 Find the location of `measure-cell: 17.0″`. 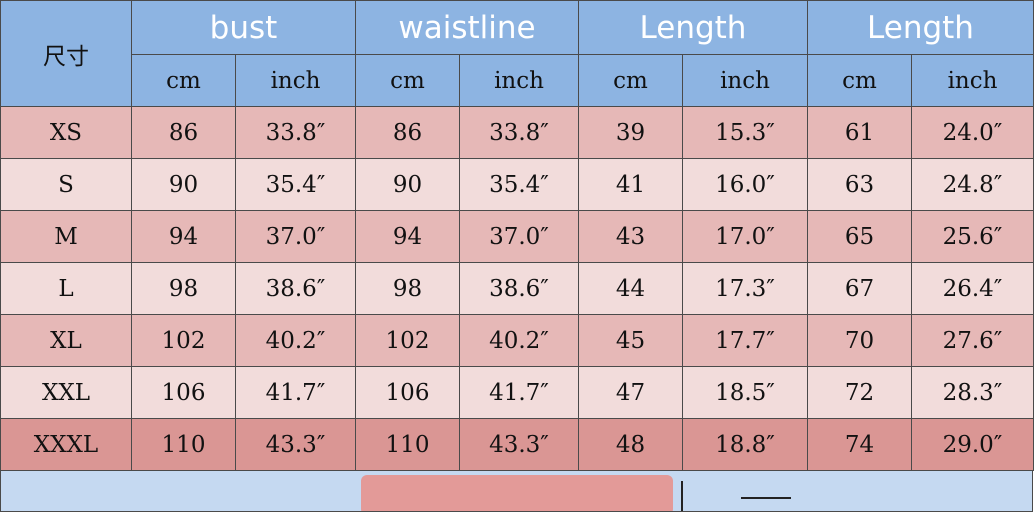

measure-cell: 17.0″ is located at coordinates (745, 236).